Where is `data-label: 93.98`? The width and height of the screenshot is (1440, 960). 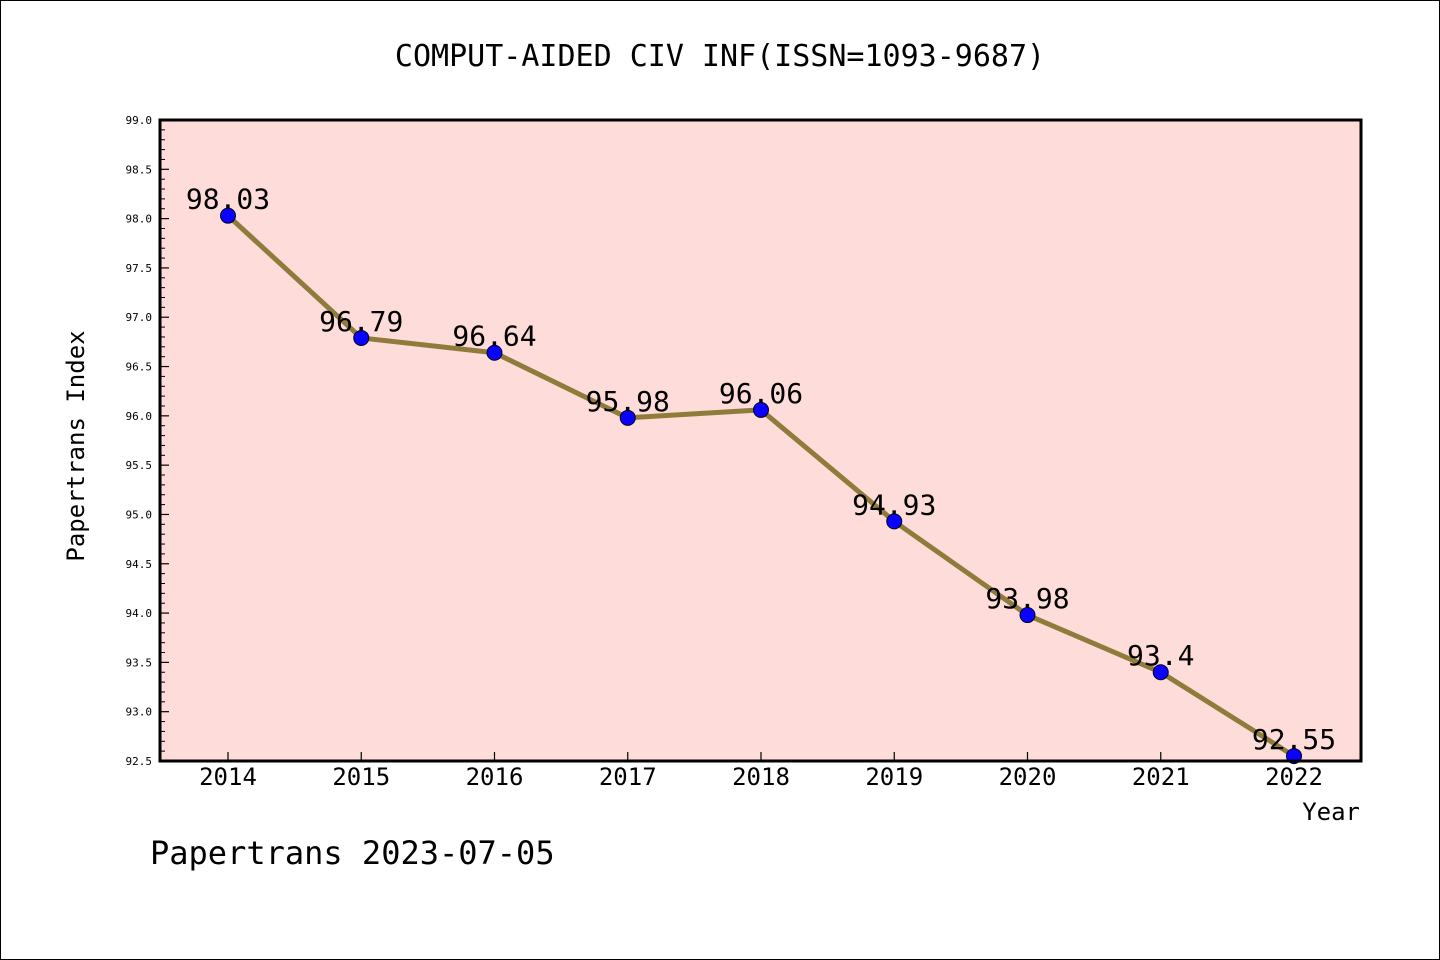 data-label: 93.98 is located at coordinates (1027, 598).